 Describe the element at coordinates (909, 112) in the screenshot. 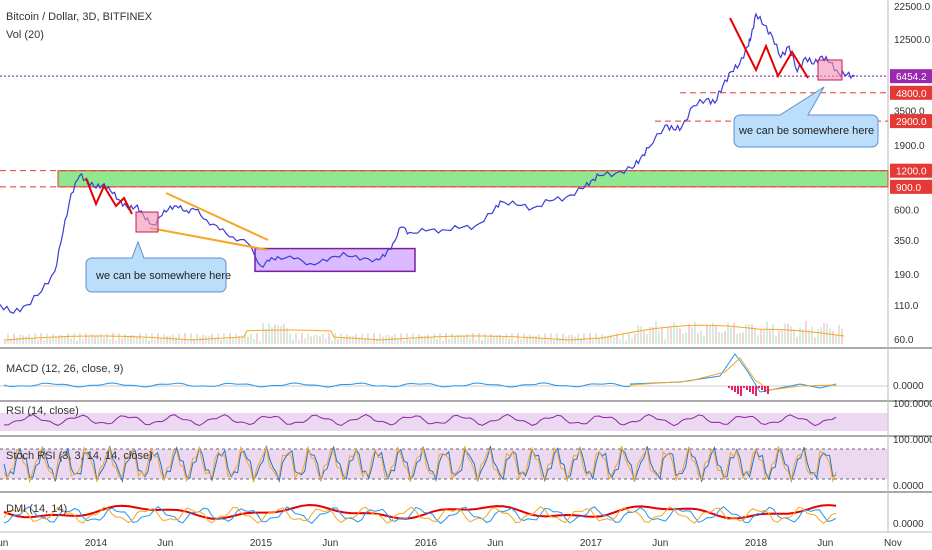

I see `y-tick-label: 3500.0` at that location.